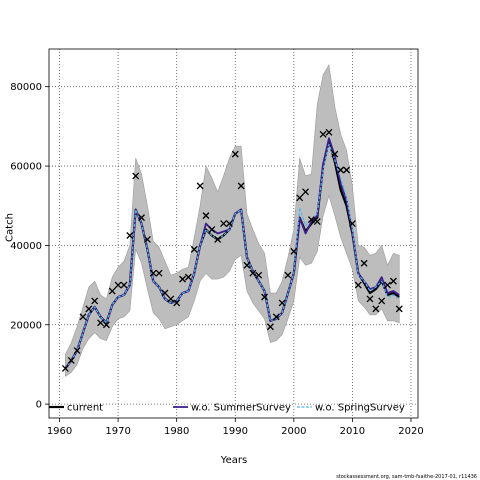  Describe the element at coordinates (39, 405) in the screenshot. I see `y-tick-label: 0` at that location.